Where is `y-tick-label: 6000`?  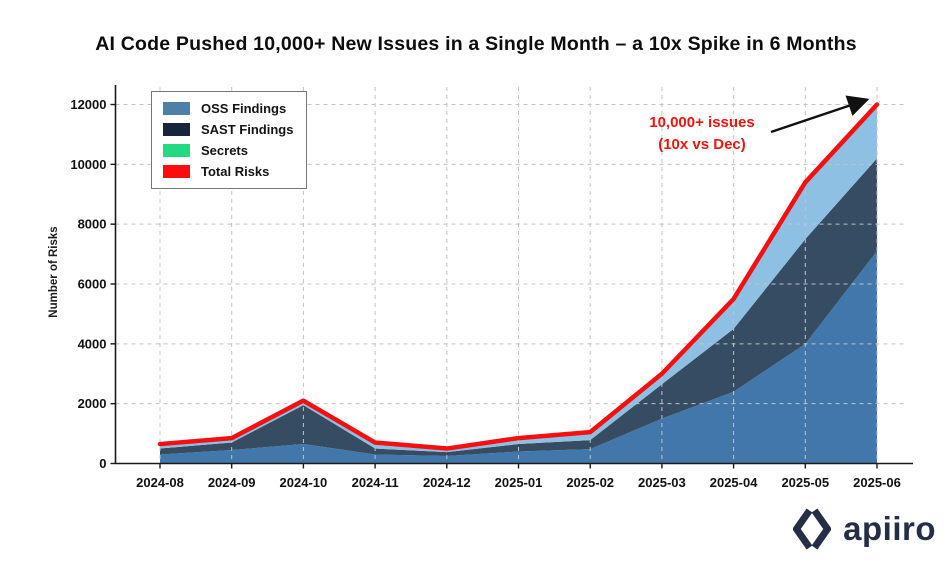 y-tick-label: 6000 is located at coordinates (92, 284).